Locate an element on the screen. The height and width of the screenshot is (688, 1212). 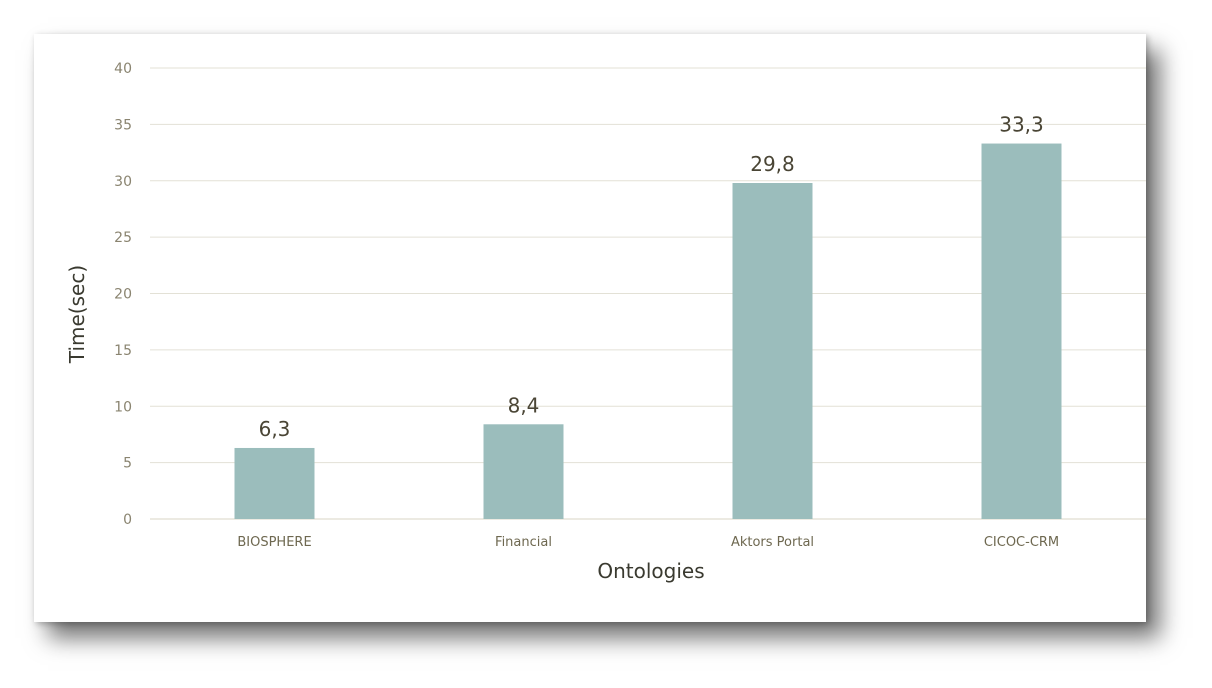
data-label: 33,3 is located at coordinates (1021, 125).